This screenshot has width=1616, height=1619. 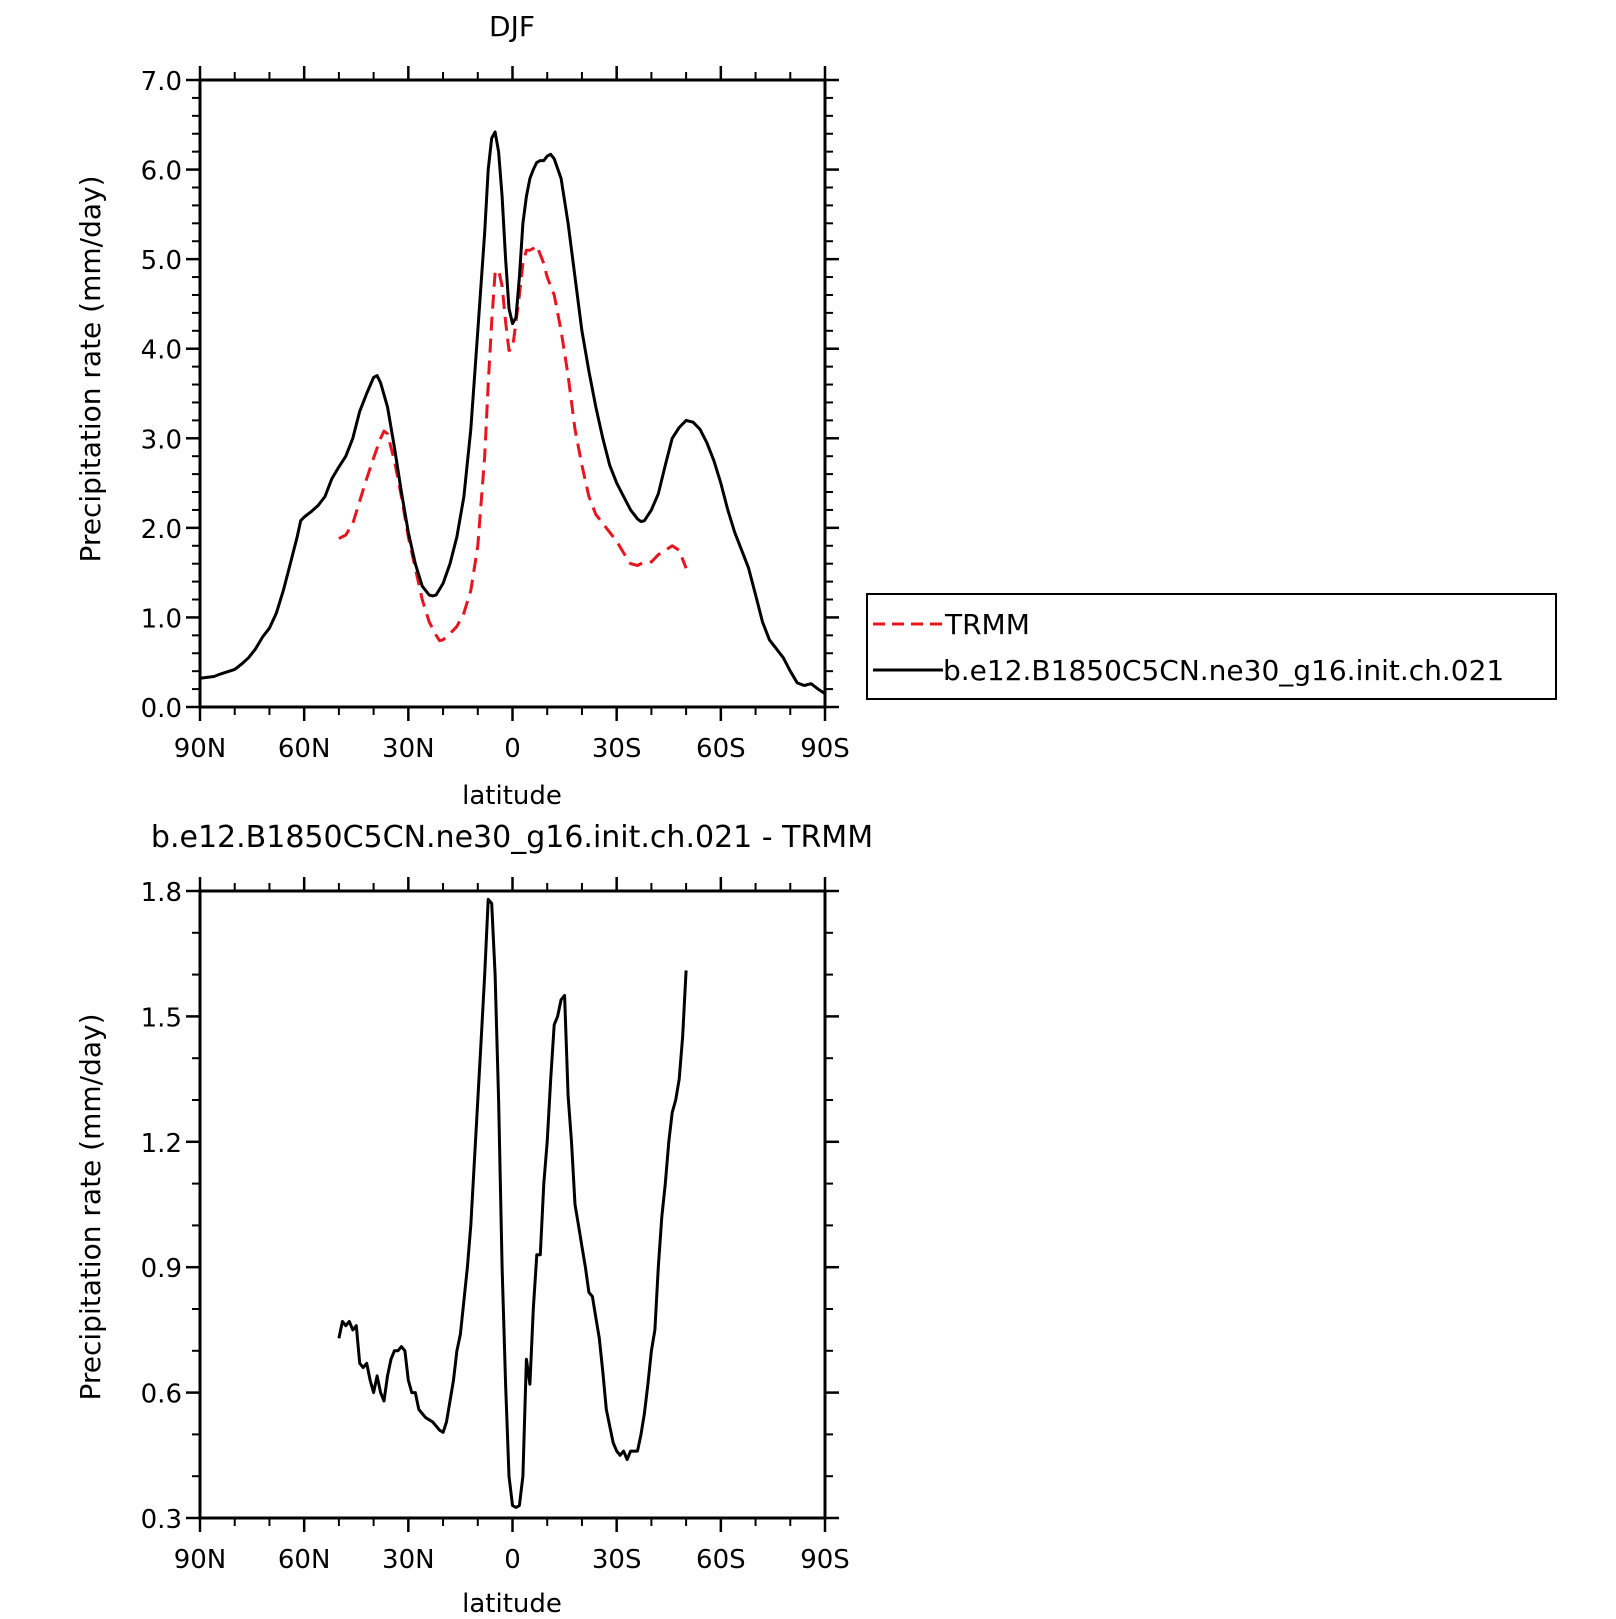 I want to click on y-tick-label: 7.0, so click(x=161, y=82).